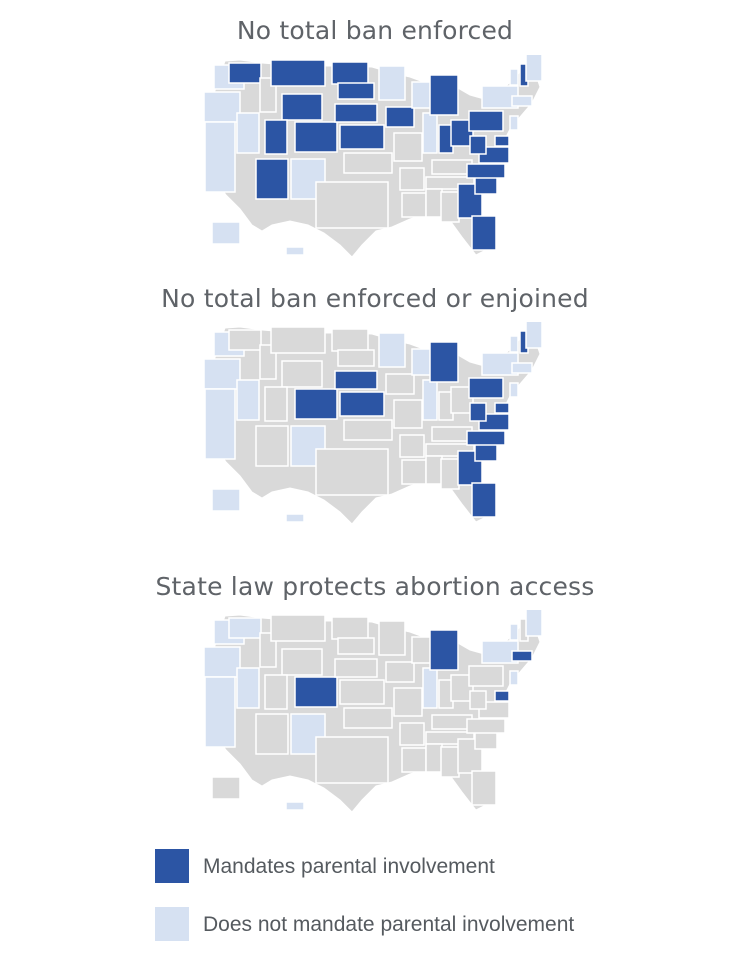 Image resolution: width=750 pixels, height=955 pixels. Describe the element at coordinates (172, 924) in the screenshot. I see `legend-swatch-does-not-mandate` at that location.